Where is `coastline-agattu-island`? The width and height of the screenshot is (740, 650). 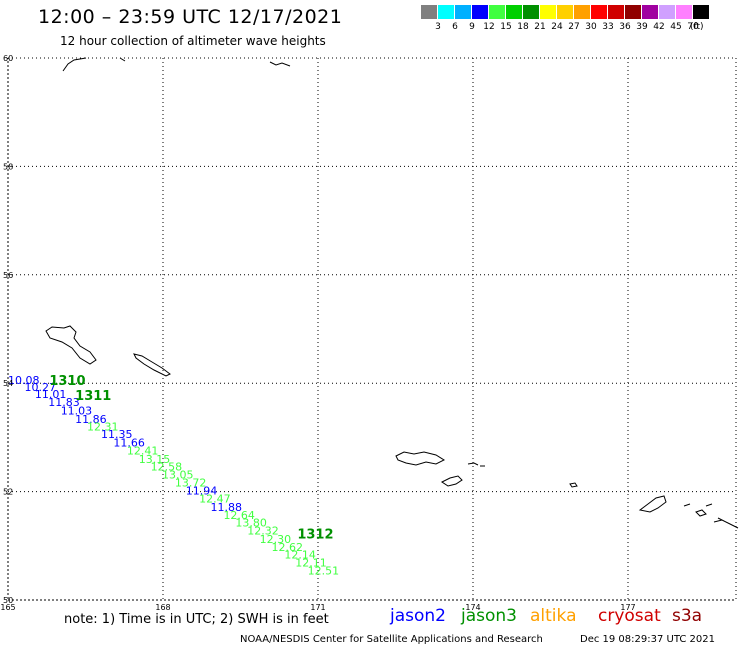
coastline-agattu-island is located at coordinates (452, 481).